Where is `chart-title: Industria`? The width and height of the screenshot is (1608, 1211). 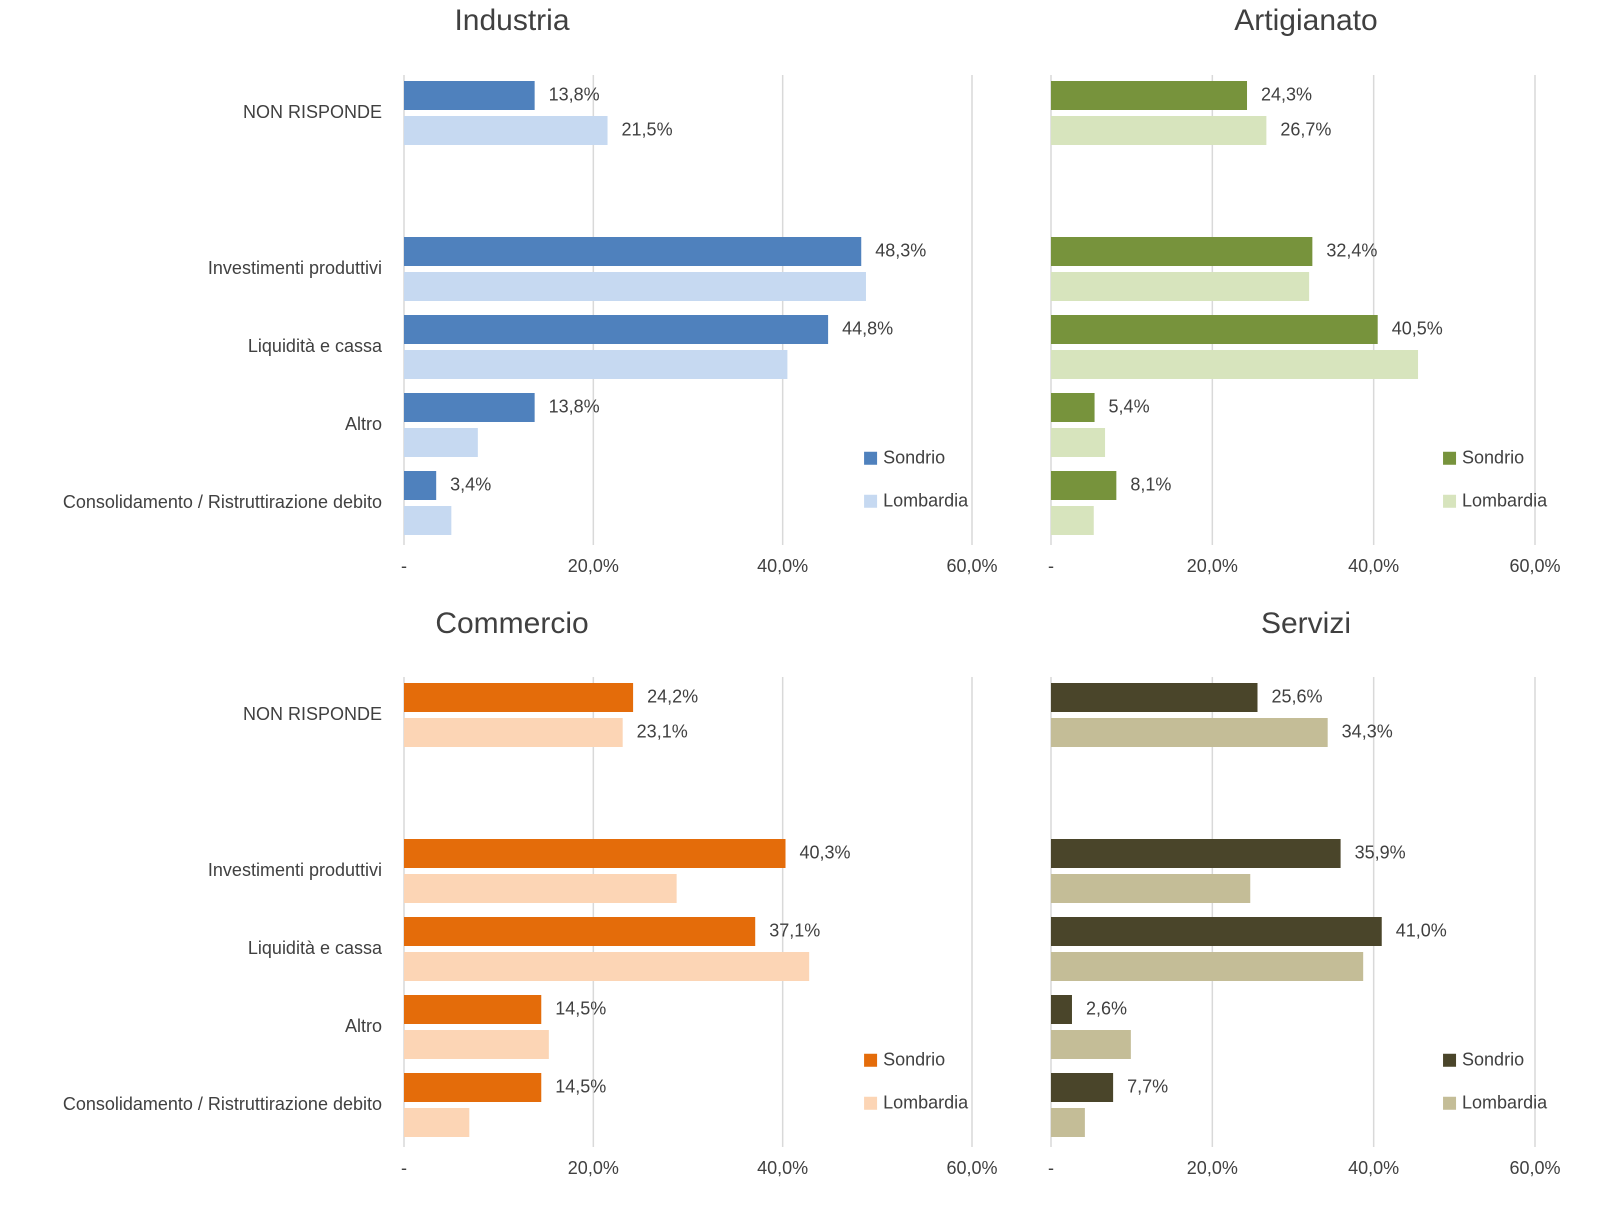 chart-title: Industria is located at coordinates (511, 20).